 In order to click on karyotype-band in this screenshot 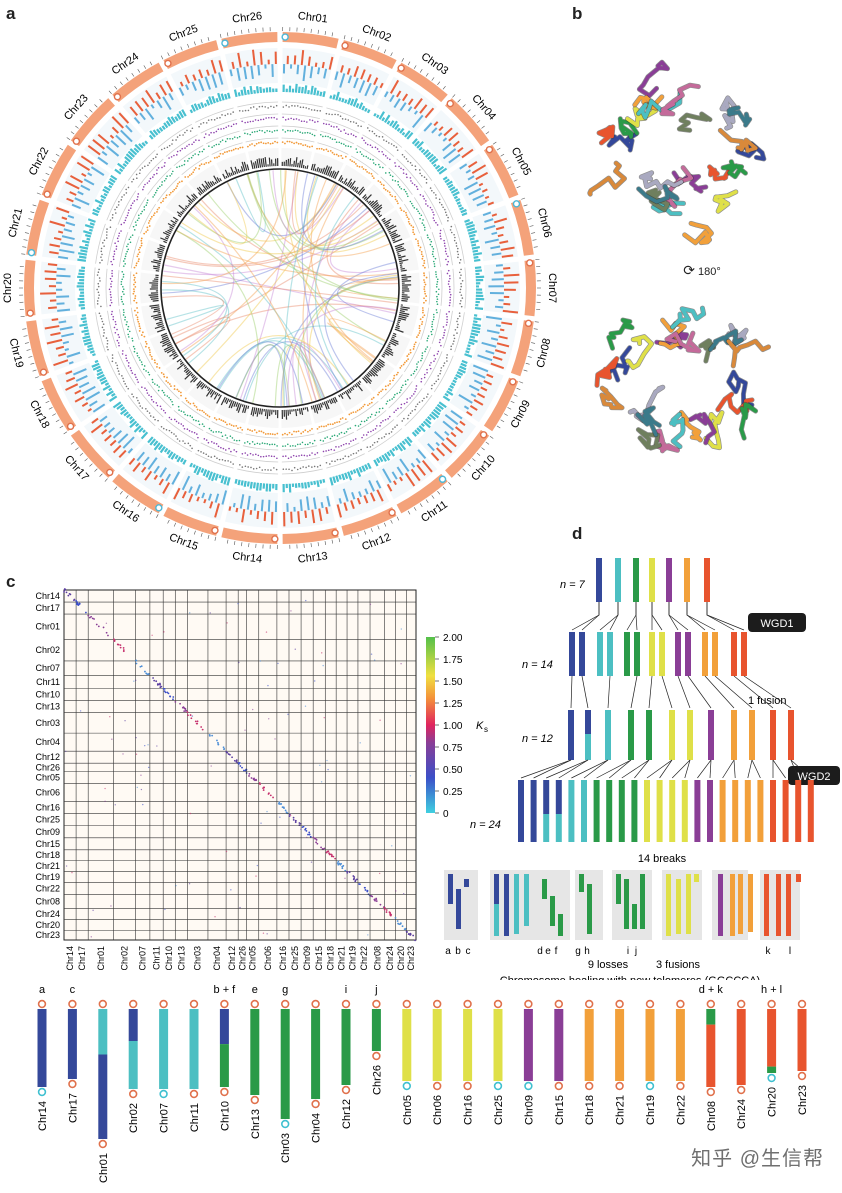, I will do `click(249, 40)`.